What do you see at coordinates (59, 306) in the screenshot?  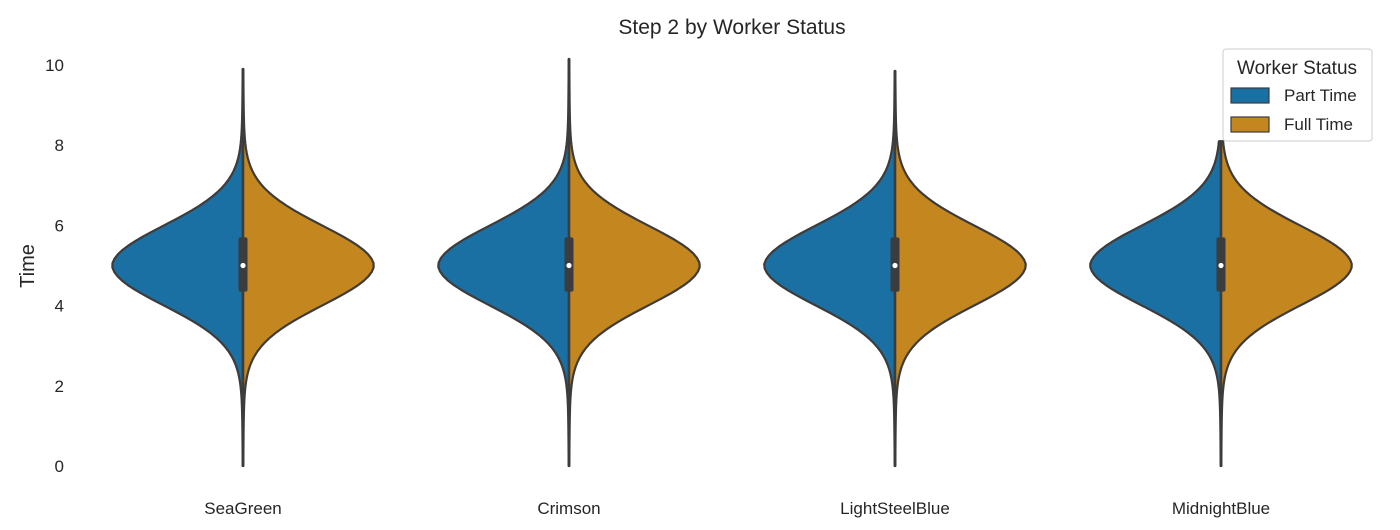 I see `y-tick-label: 4` at bounding box center [59, 306].